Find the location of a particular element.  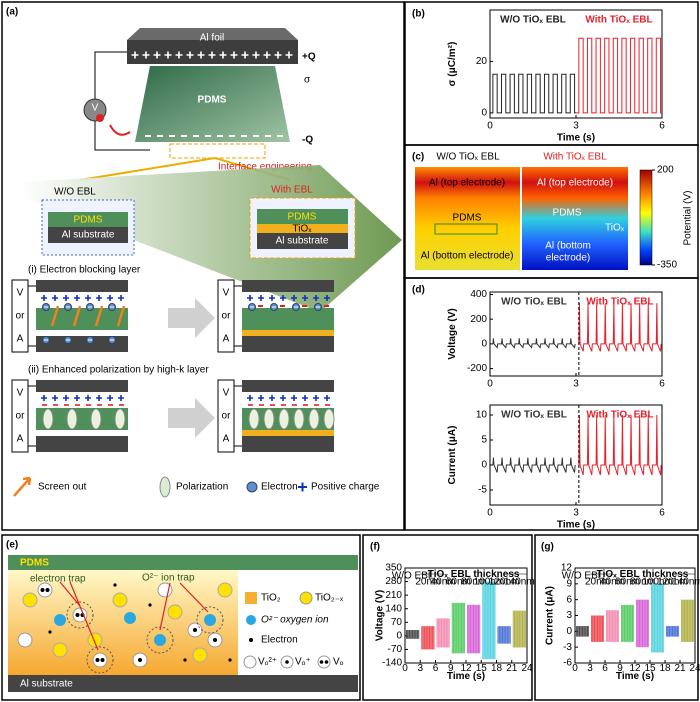

x-tick-label: 18 is located at coordinates (665, 668).